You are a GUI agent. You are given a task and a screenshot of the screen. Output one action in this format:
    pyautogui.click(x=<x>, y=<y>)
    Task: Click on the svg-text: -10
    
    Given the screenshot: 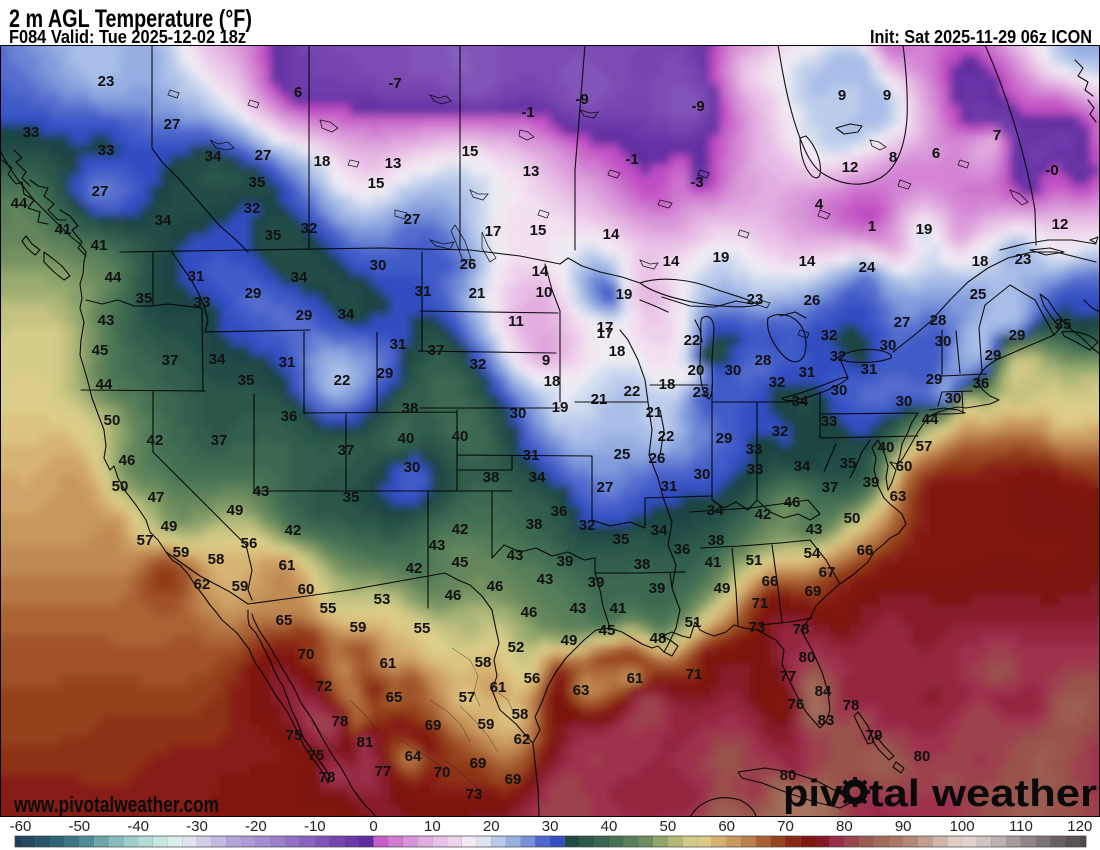 What is the action you would take?
    pyautogui.click(x=315, y=826)
    